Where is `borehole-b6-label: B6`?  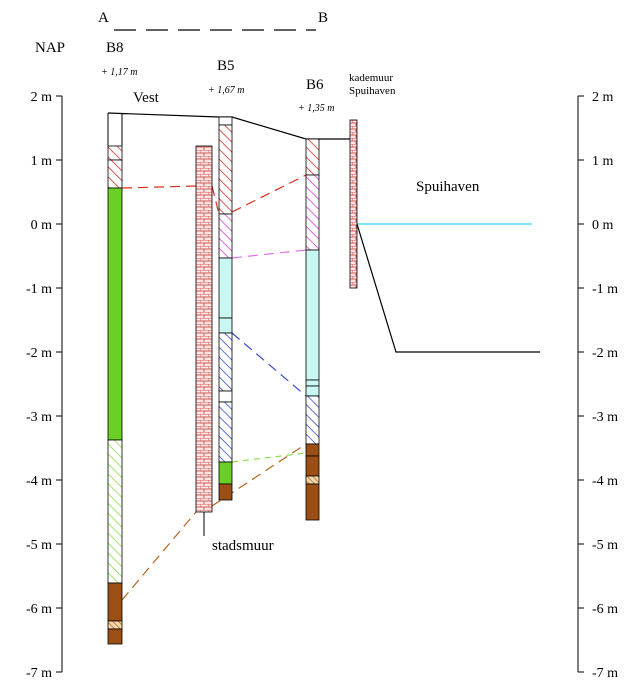
borehole-b6-label: B6 is located at coordinates (315, 85).